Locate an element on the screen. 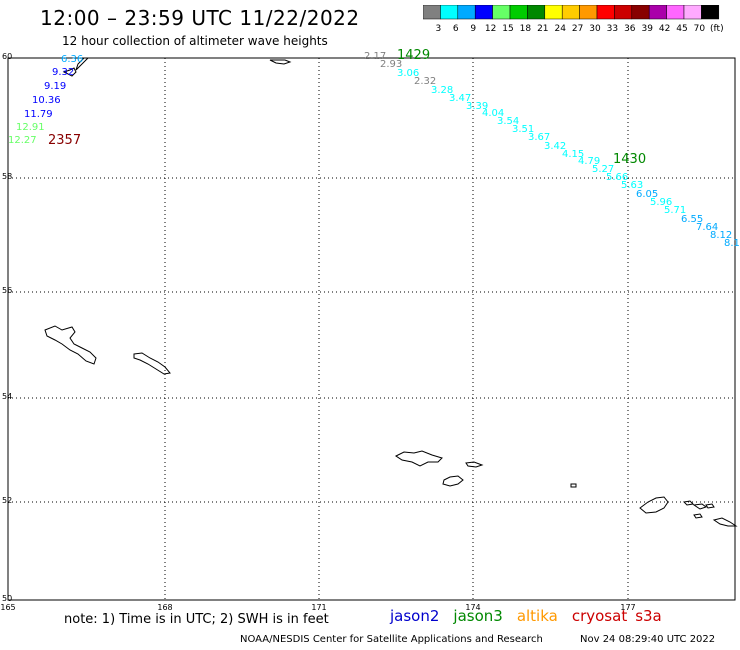 Image resolution: width=740 pixels, height=650 pixels. wave-height-label: 10.36 is located at coordinates (46, 100).